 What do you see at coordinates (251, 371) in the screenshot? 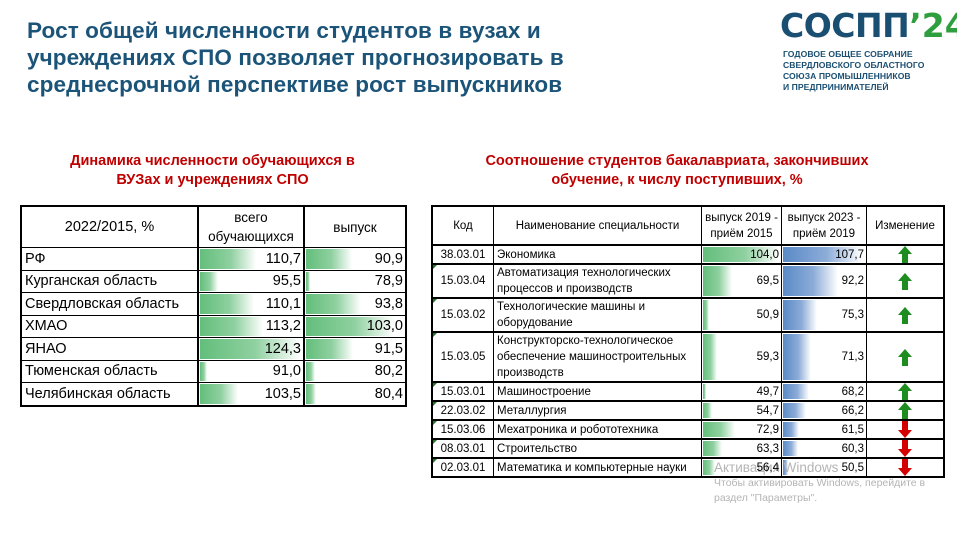
I see `total-students-cell: 91,0` at bounding box center [251, 371].